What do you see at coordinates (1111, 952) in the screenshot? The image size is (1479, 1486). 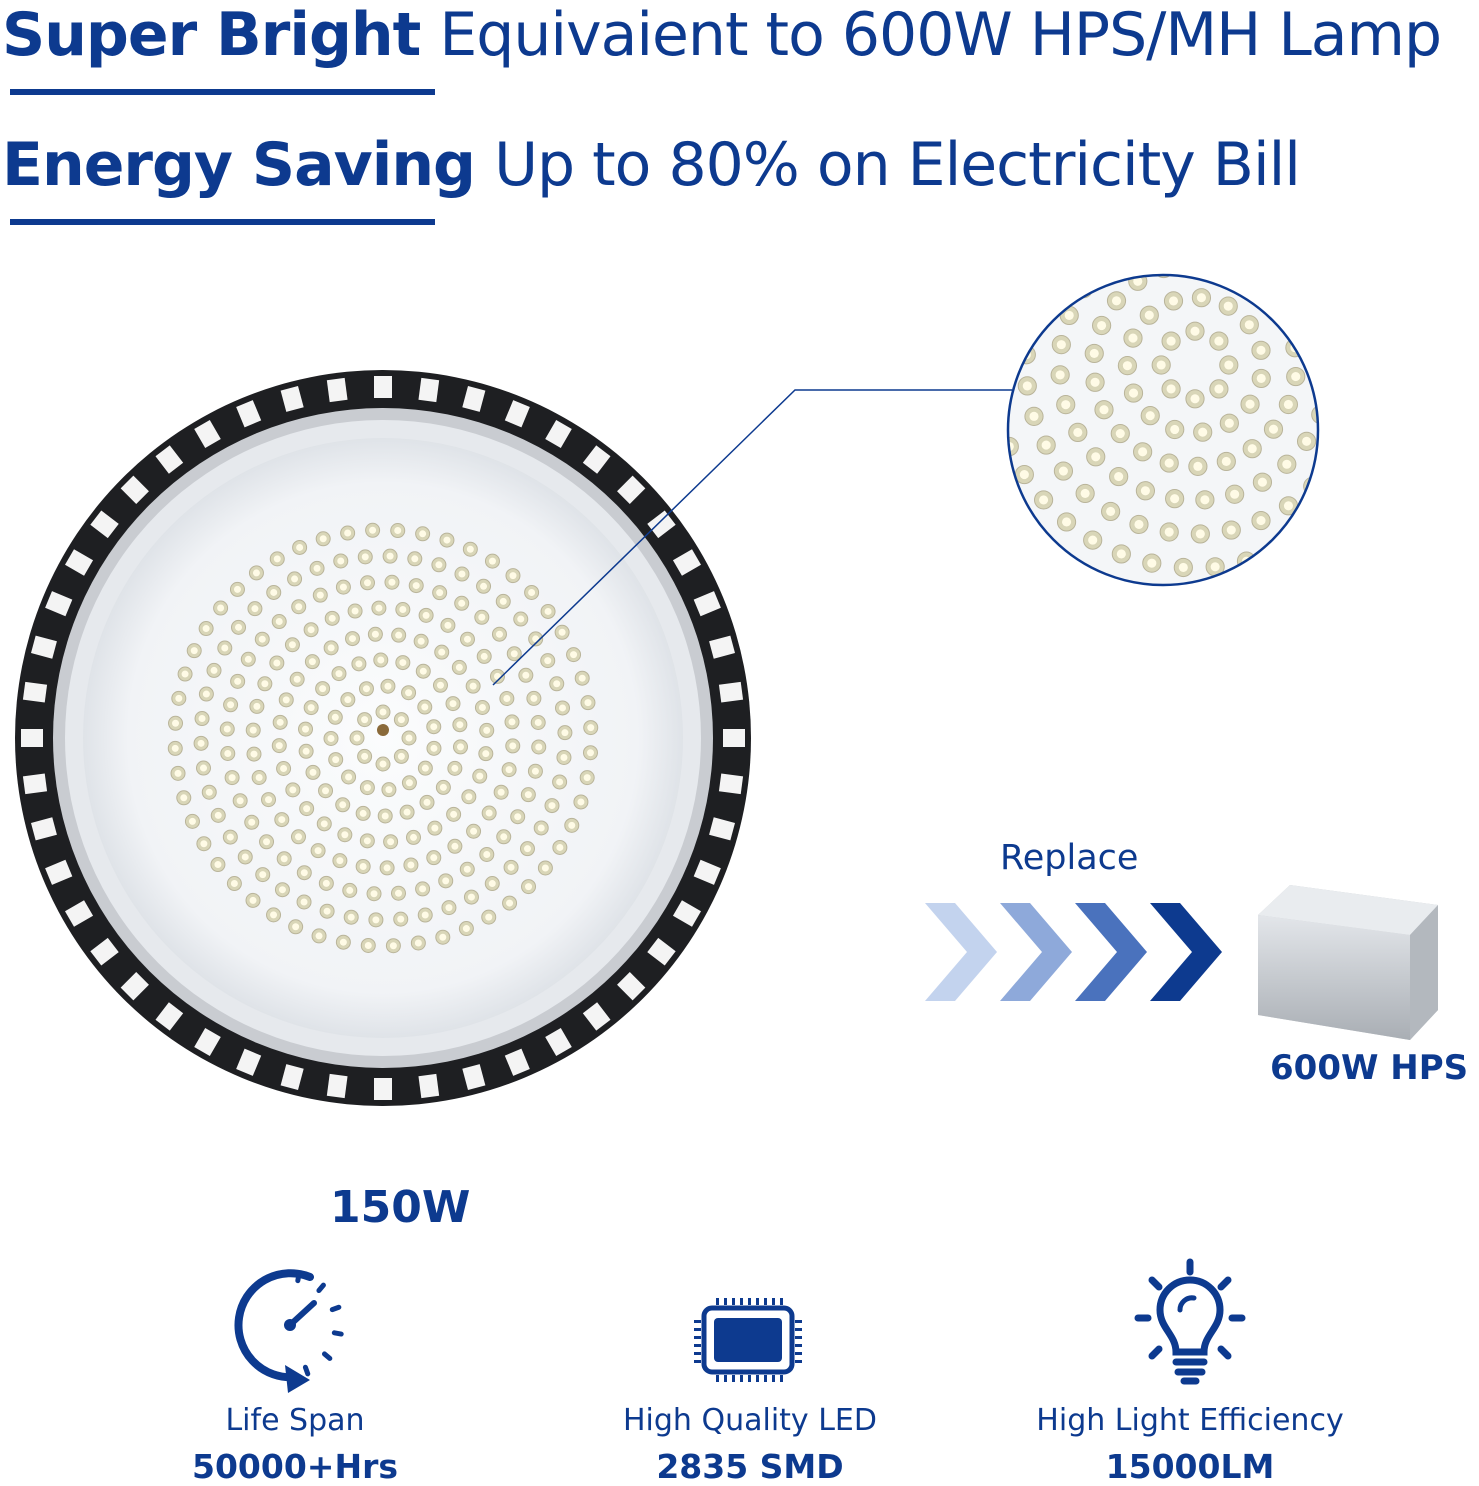 I see `chevron-arrow` at bounding box center [1111, 952].